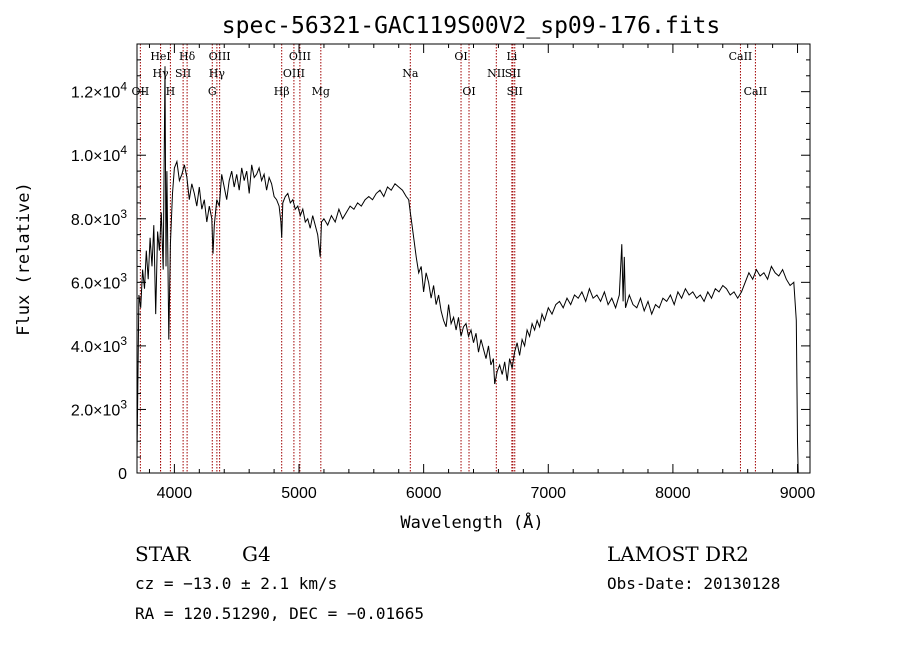  I want to click on object-subclass: G4, so click(256, 554).